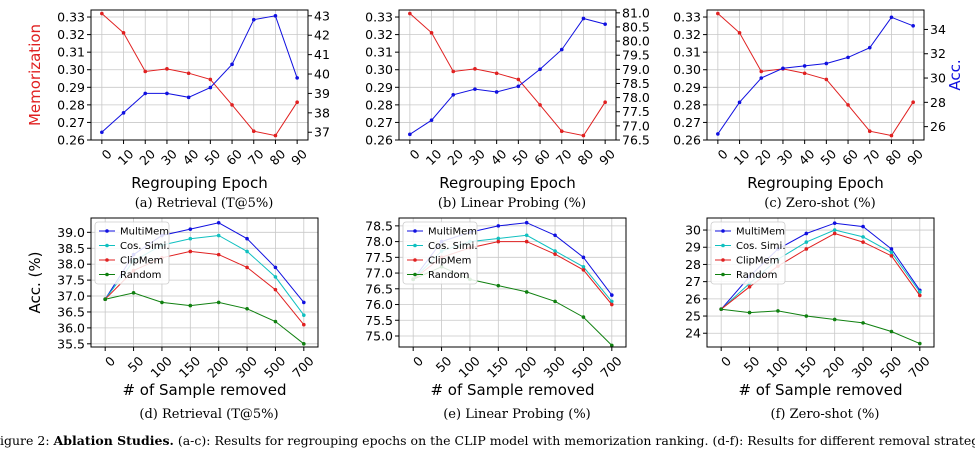 This screenshot has width=975, height=449. Describe the element at coordinates (512, 390) in the screenshot. I see `chart-4-xlabel: # of Sample removed` at that location.